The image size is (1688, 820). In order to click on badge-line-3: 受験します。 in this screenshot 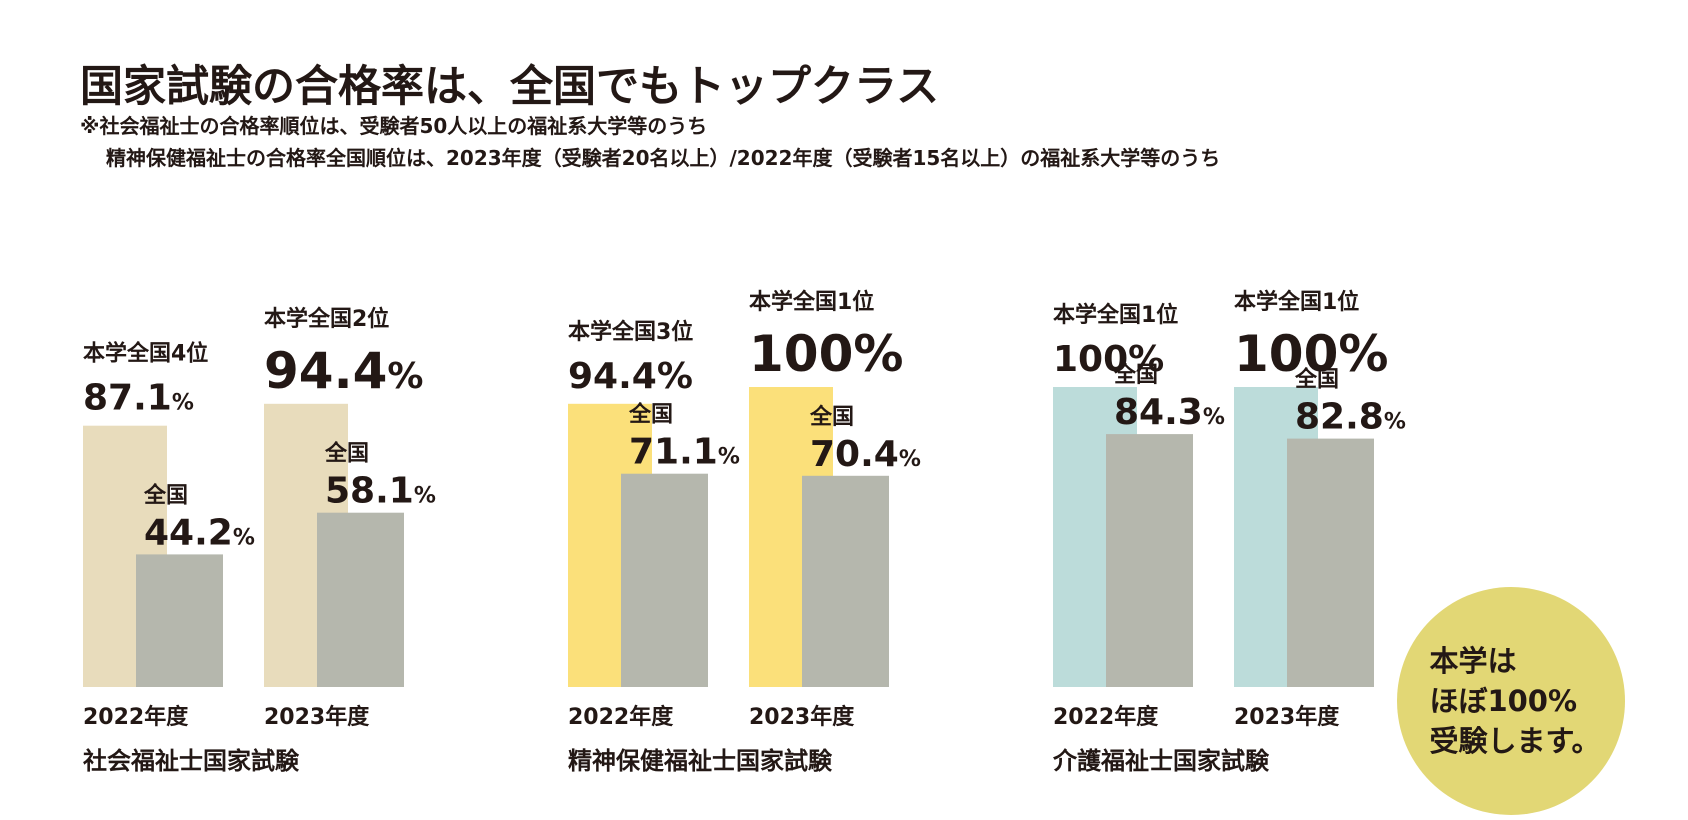, I will do `click(1515, 741)`.